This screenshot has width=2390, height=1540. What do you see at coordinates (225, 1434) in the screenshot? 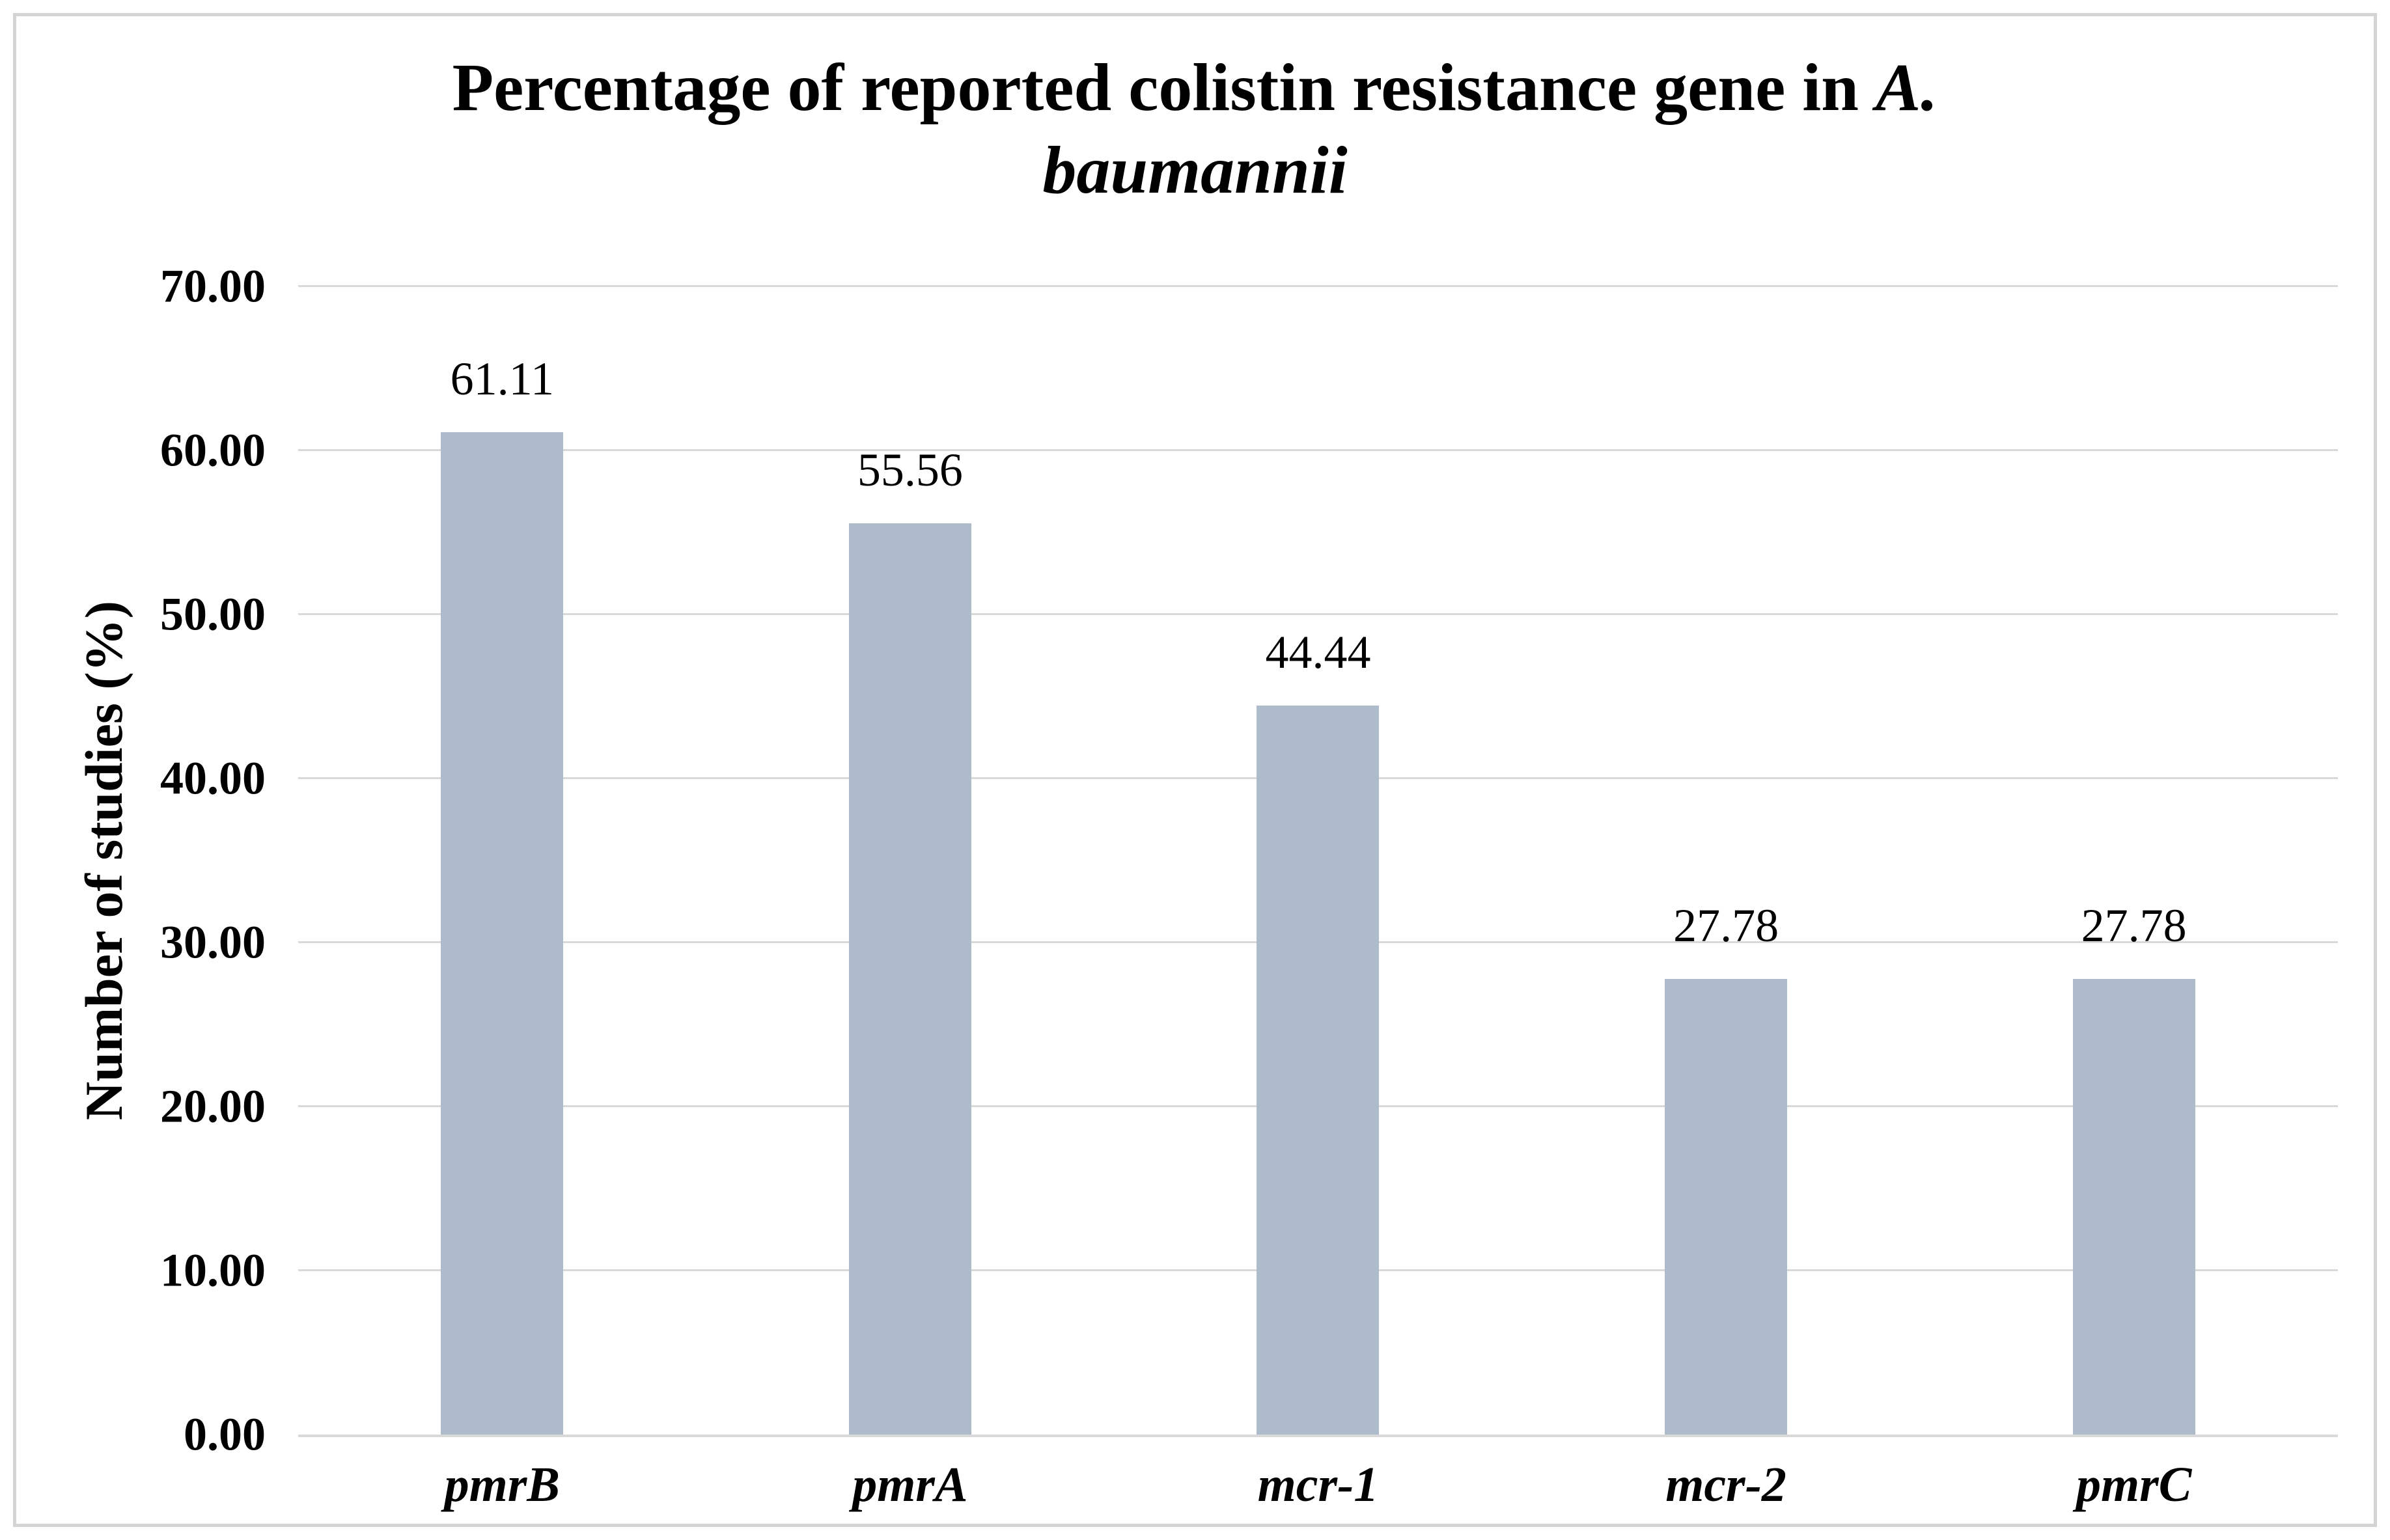
I see `y-tick-label-0: 0.00` at bounding box center [225, 1434].